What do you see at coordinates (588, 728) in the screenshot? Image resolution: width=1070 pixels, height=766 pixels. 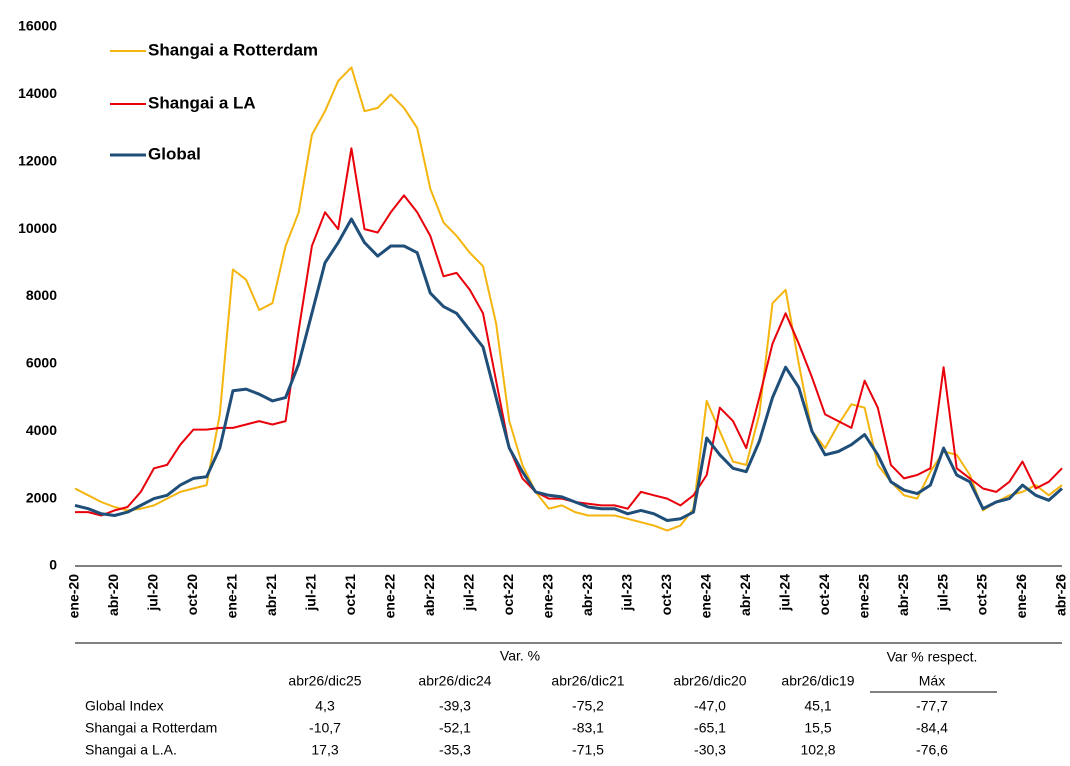 I see `table-cell: -83,1` at bounding box center [588, 728].